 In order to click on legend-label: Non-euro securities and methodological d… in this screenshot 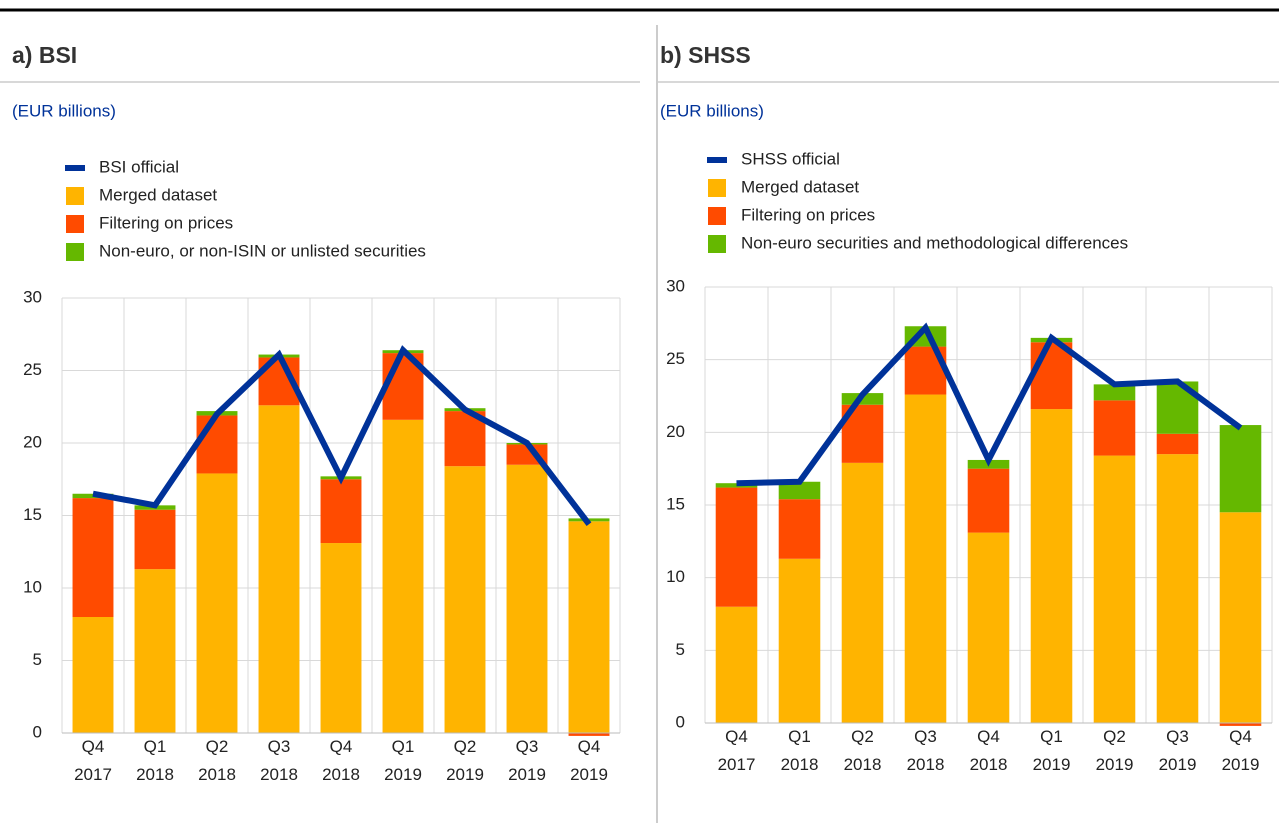, I will do `click(934, 242)`.